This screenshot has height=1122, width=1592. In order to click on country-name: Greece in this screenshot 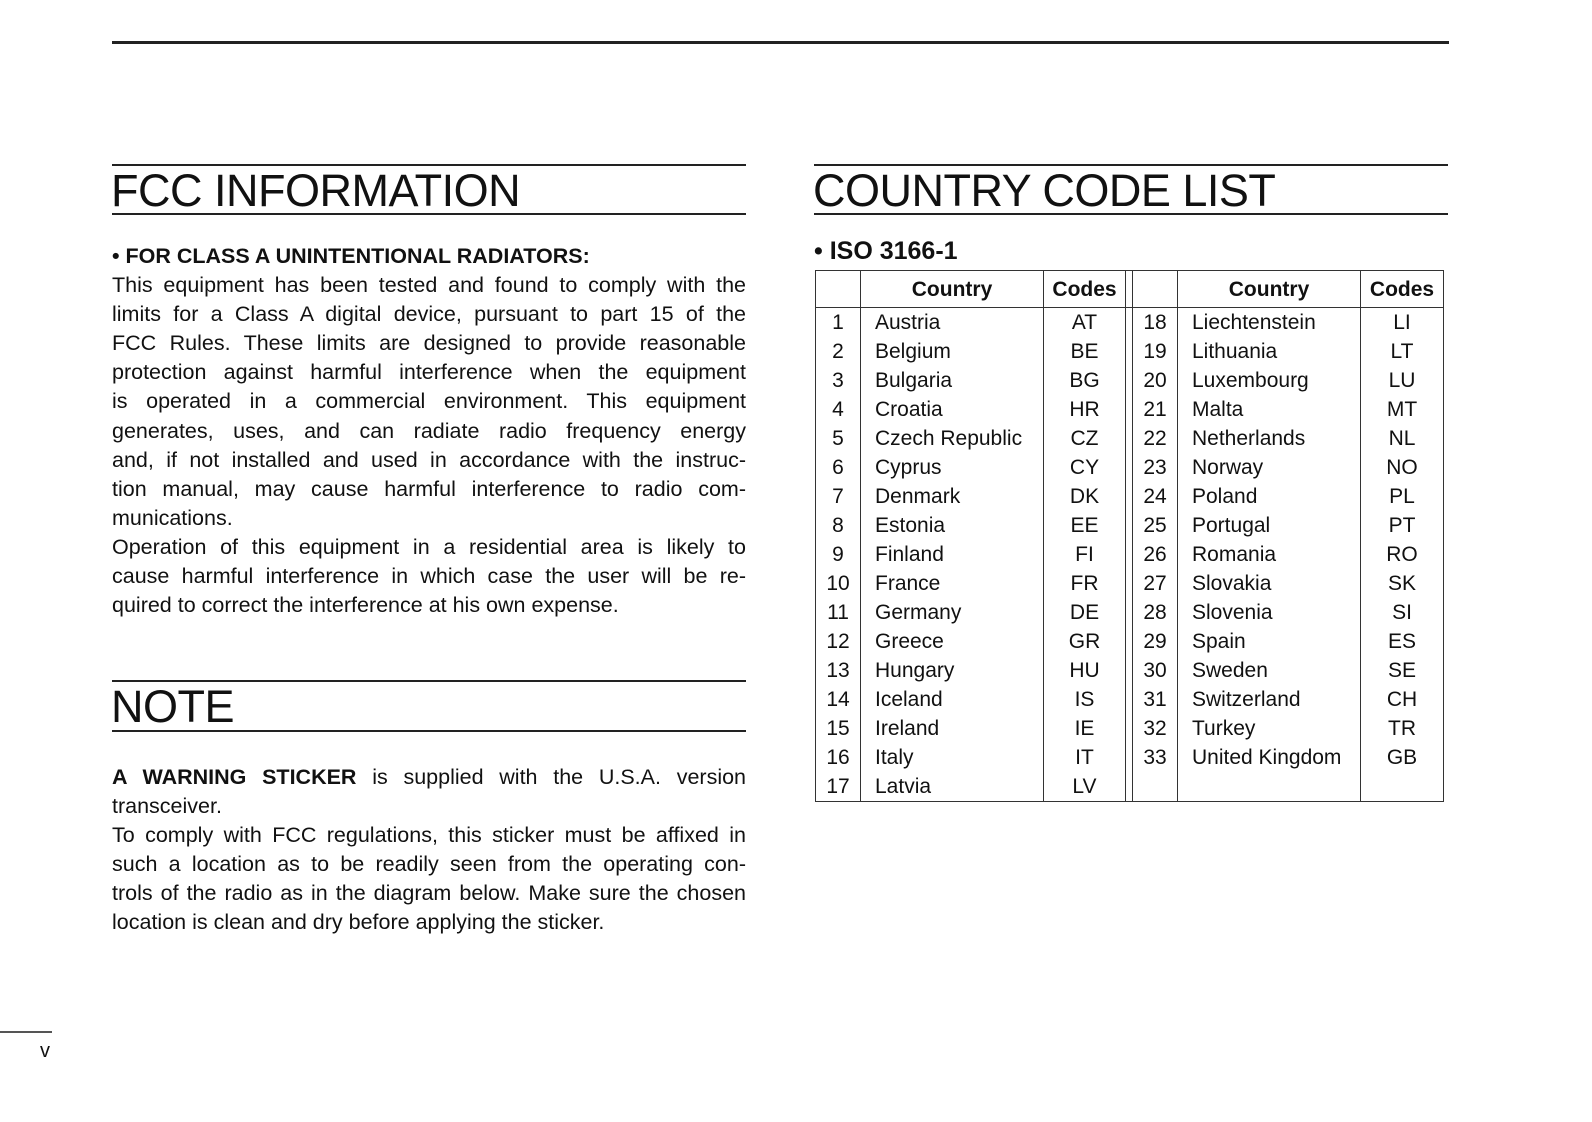, I will do `click(952, 641)`.